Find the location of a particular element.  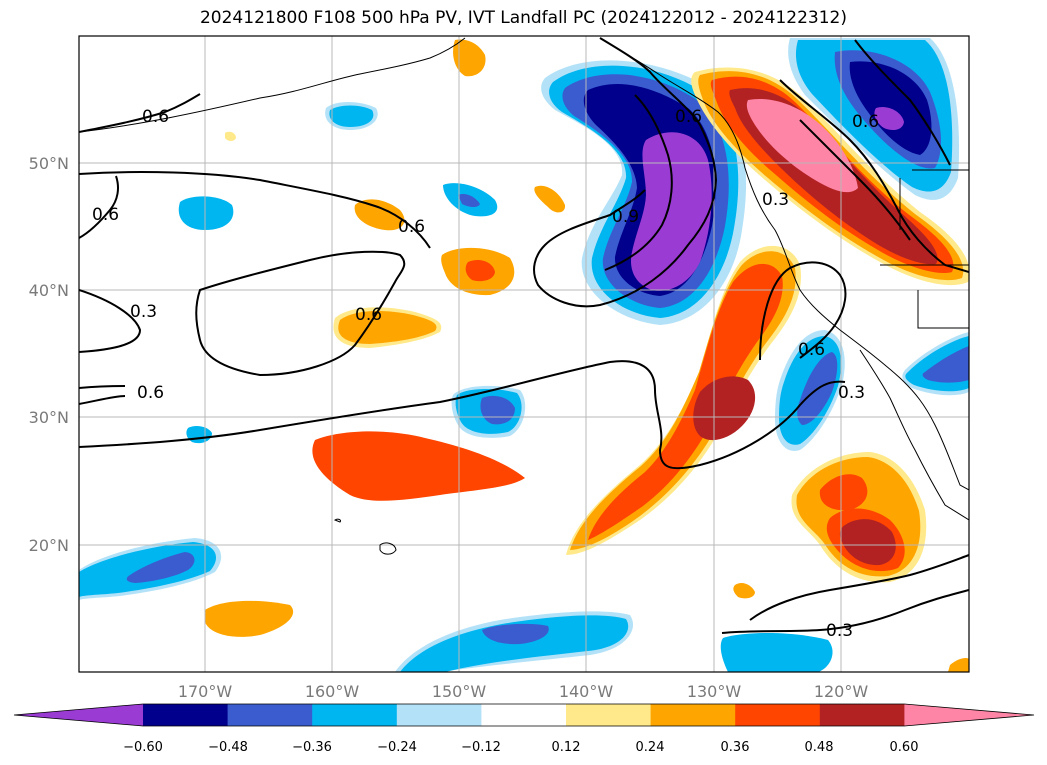

negative-anomaly-northeast is located at coordinates (874, 119).